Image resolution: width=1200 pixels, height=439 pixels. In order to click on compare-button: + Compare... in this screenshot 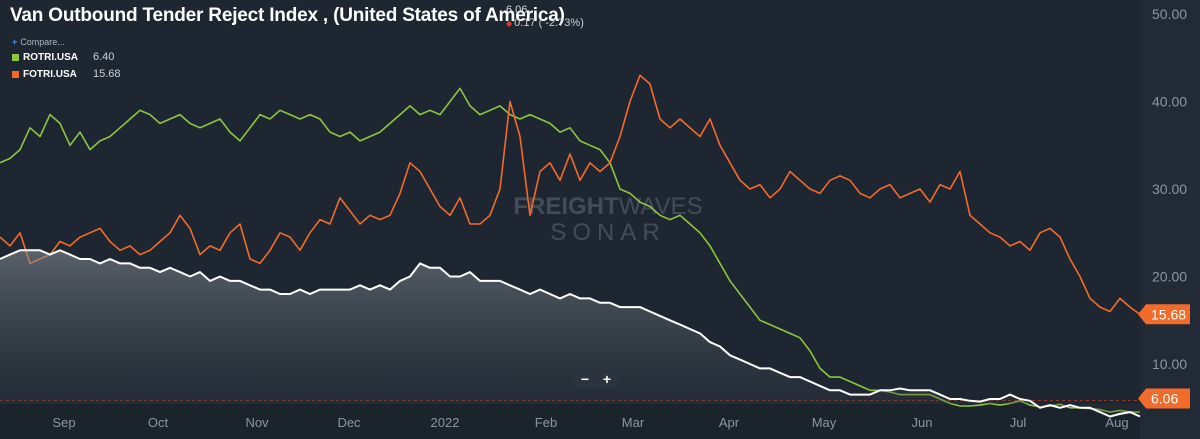, I will do `click(38, 42)`.